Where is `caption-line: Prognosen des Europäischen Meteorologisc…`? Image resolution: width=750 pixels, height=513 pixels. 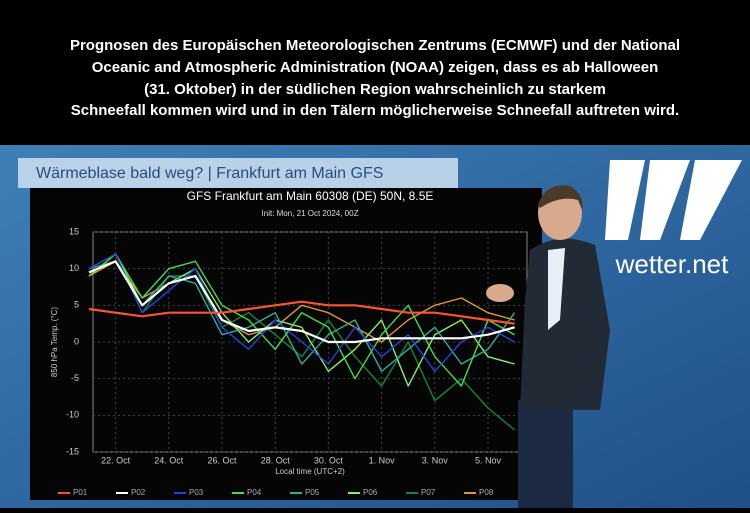
caption-line: Prognosen des Europäischen Meteorologisc… is located at coordinates (375, 45).